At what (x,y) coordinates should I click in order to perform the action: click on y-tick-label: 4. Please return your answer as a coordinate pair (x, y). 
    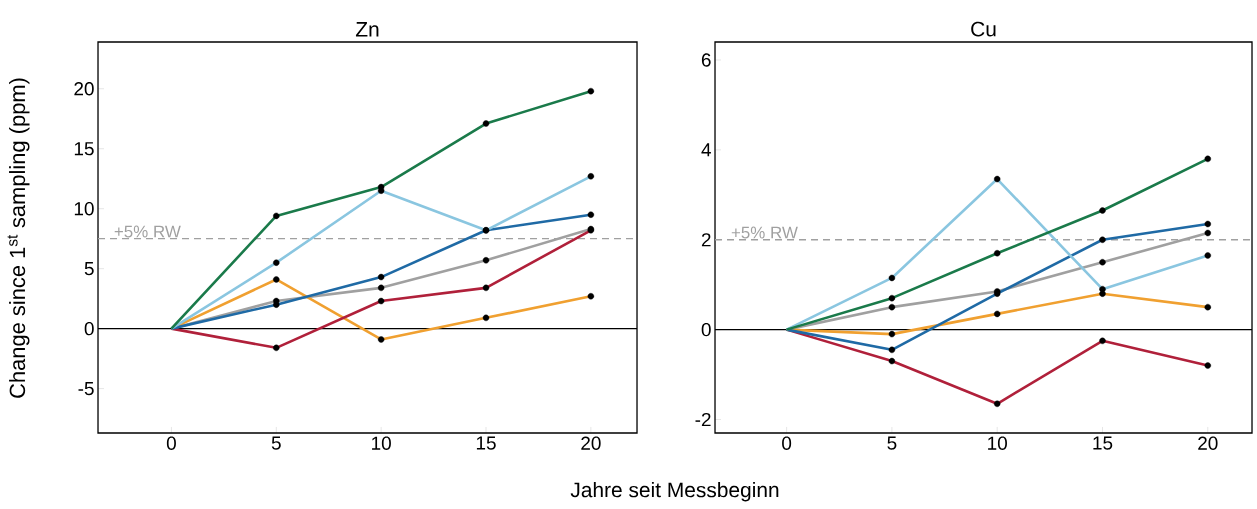
    Looking at the image, I should click on (706, 150).